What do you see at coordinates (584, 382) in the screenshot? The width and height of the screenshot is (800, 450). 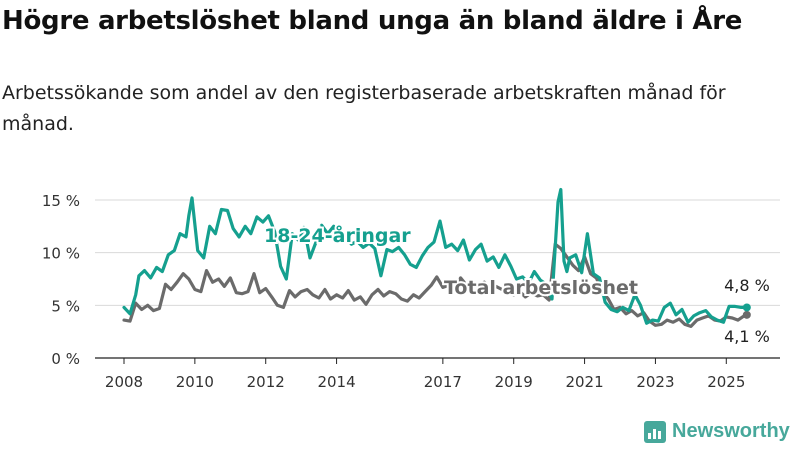 I see `x-tick-label: 2021` at bounding box center [584, 382].